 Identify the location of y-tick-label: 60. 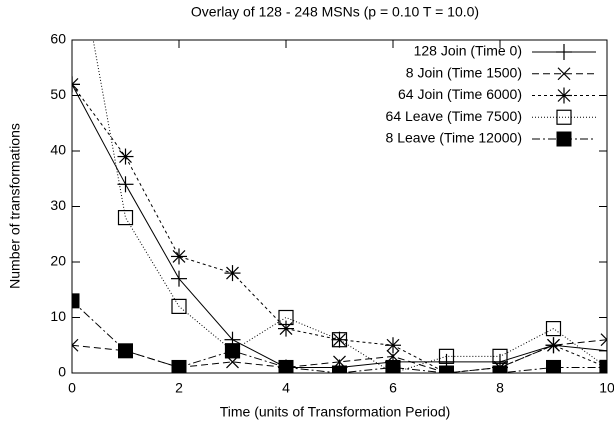
(58, 39).